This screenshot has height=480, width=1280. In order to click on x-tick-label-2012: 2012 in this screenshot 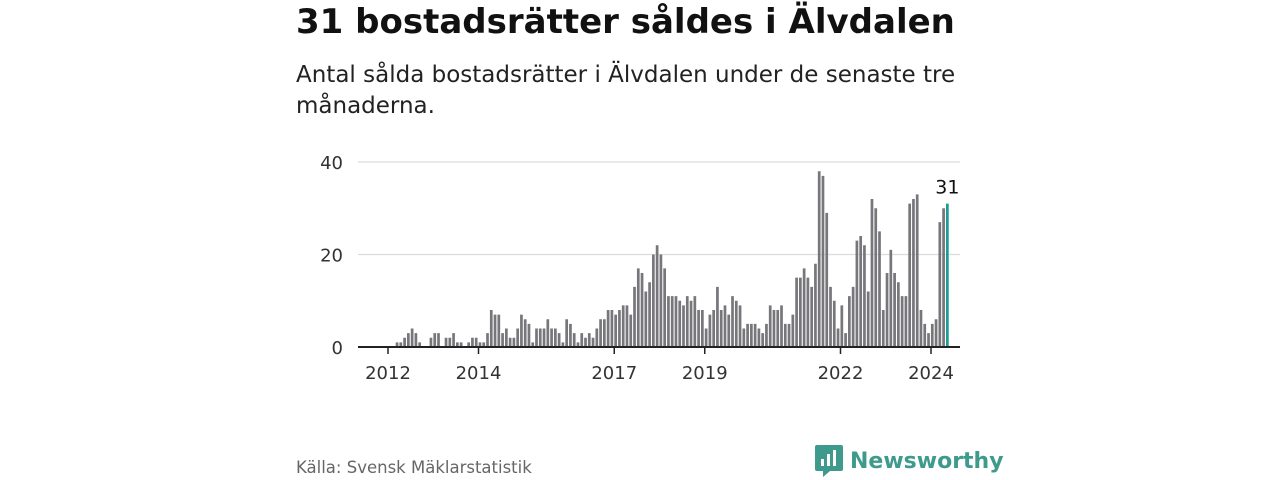, I will do `click(388, 373)`.